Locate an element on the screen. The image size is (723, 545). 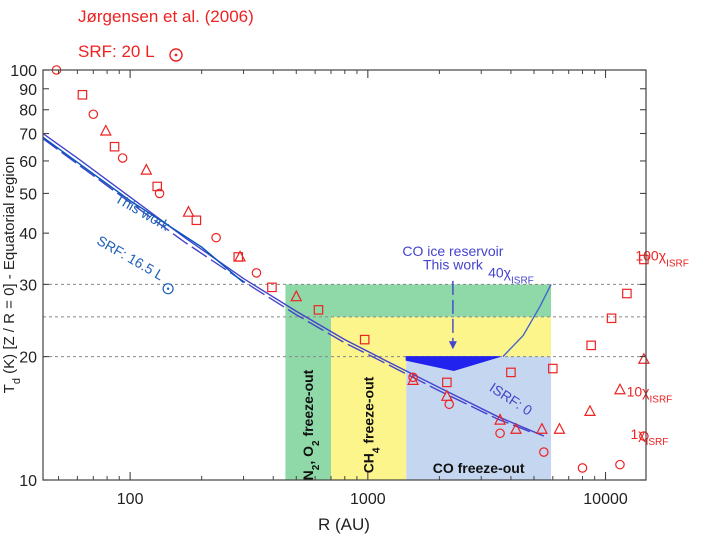
sun-dot is located at coordinates (168, 288).